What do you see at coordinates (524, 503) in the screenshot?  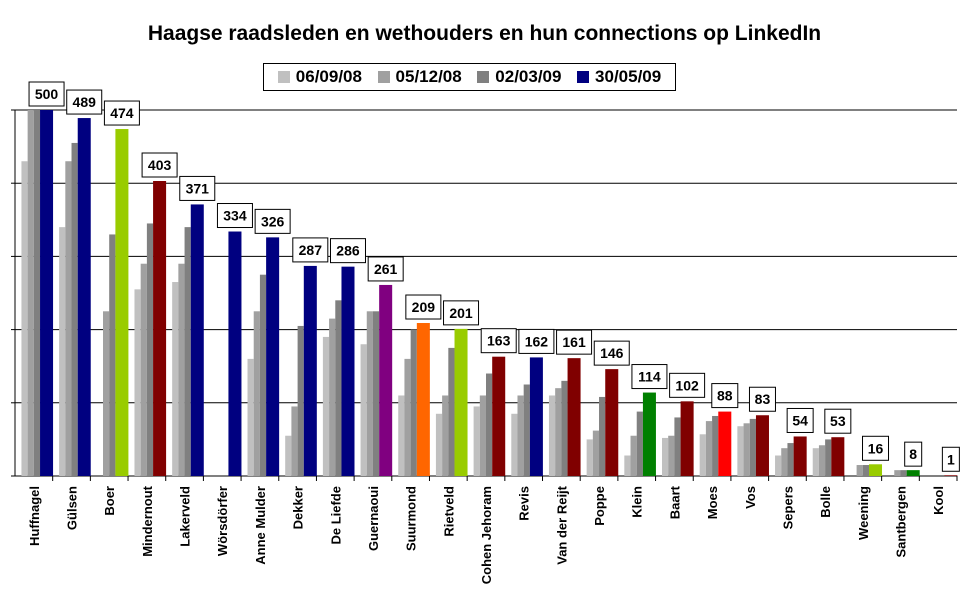 I see `category-label: Revis` at bounding box center [524, 503].